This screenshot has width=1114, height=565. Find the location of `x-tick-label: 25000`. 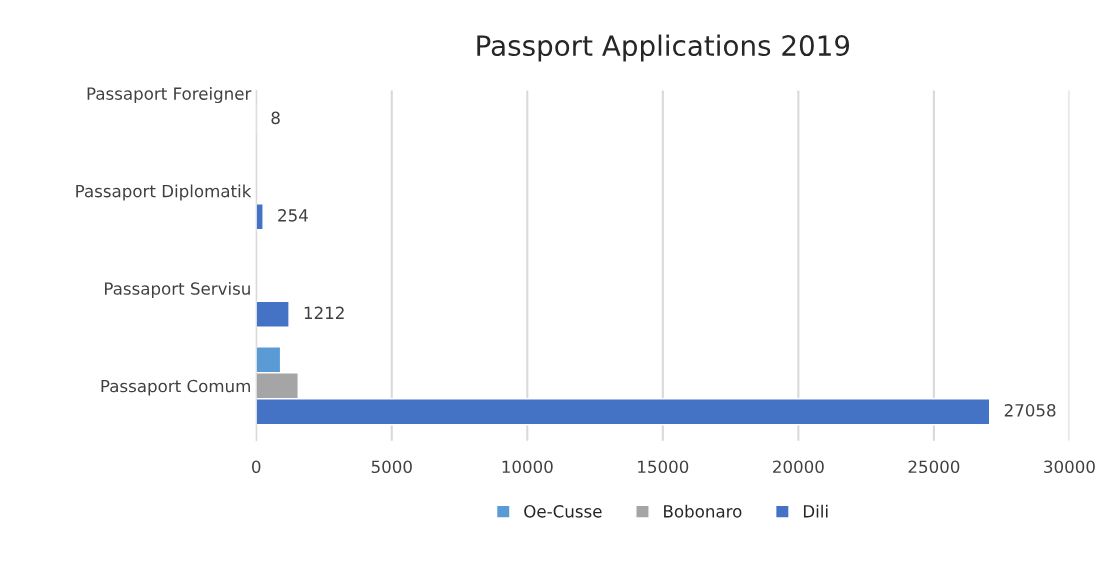

x-tick-label: 25000 is located at coordinates (934, 467).